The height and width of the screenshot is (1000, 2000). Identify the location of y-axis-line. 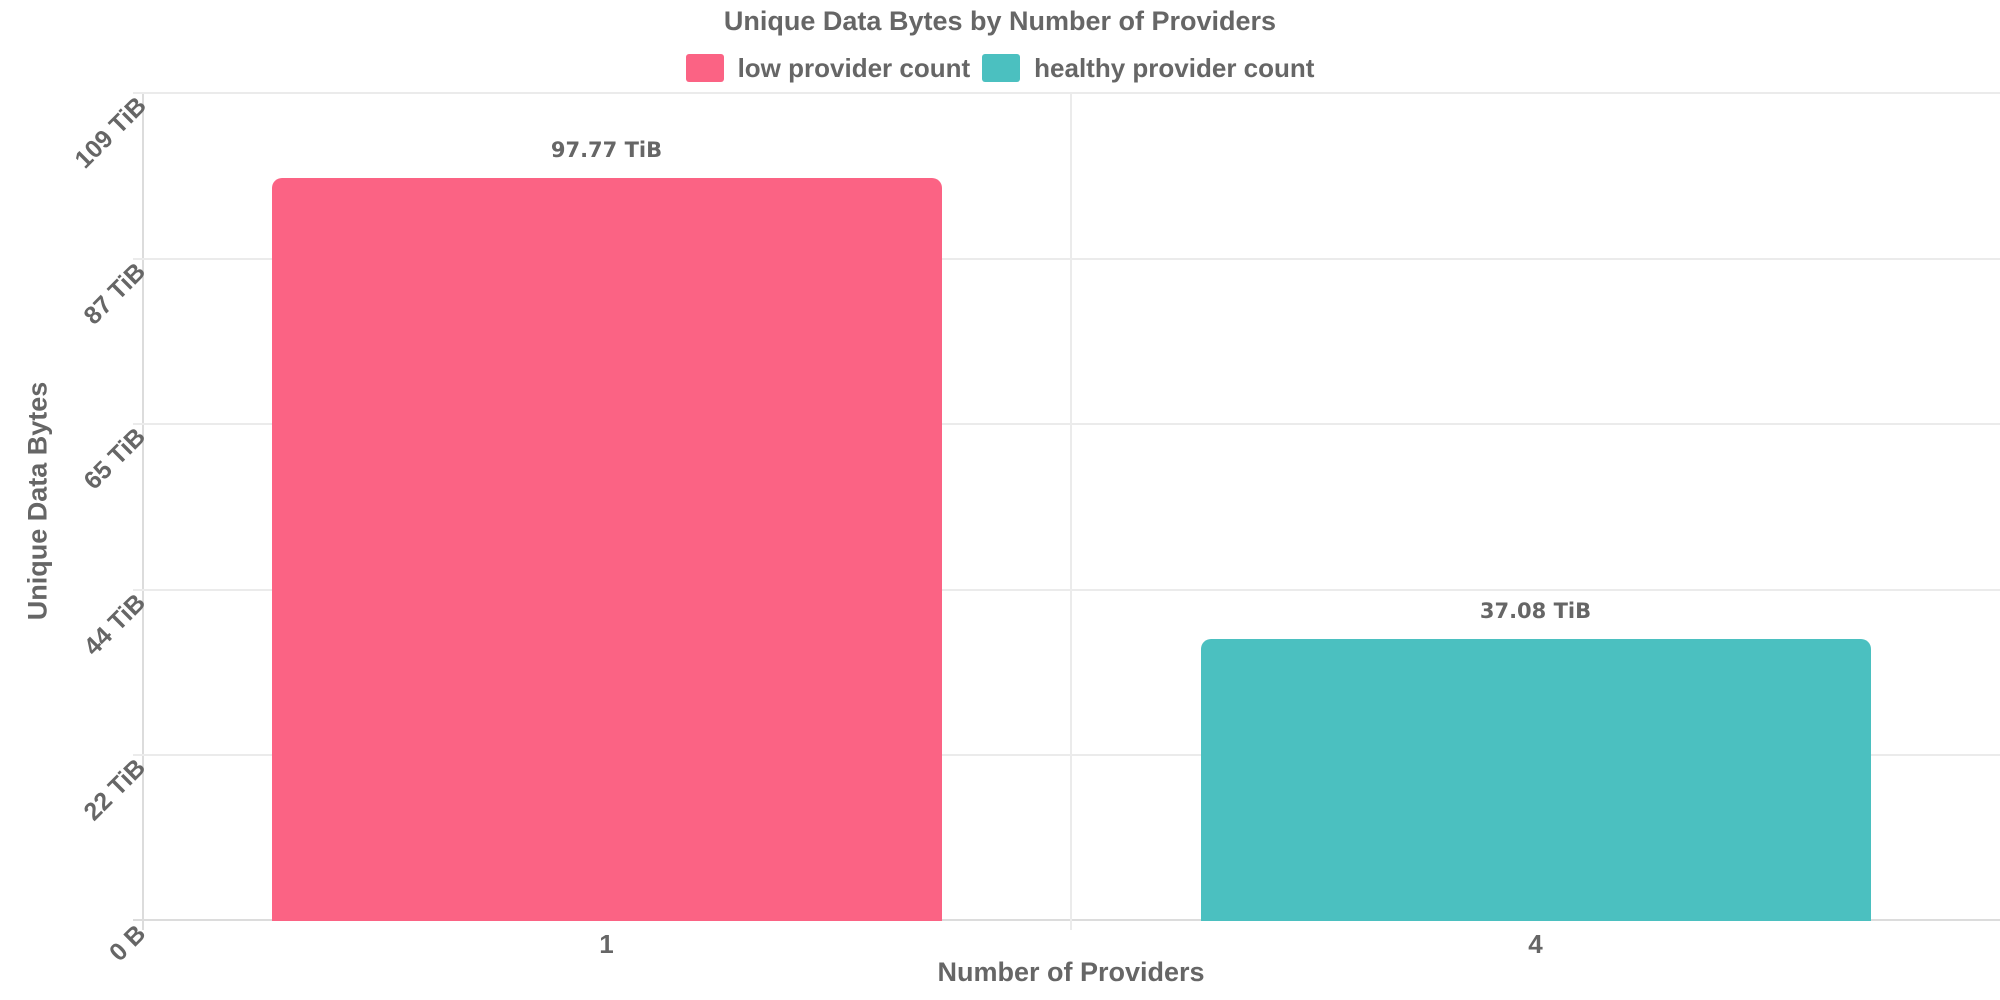
(143, 511).